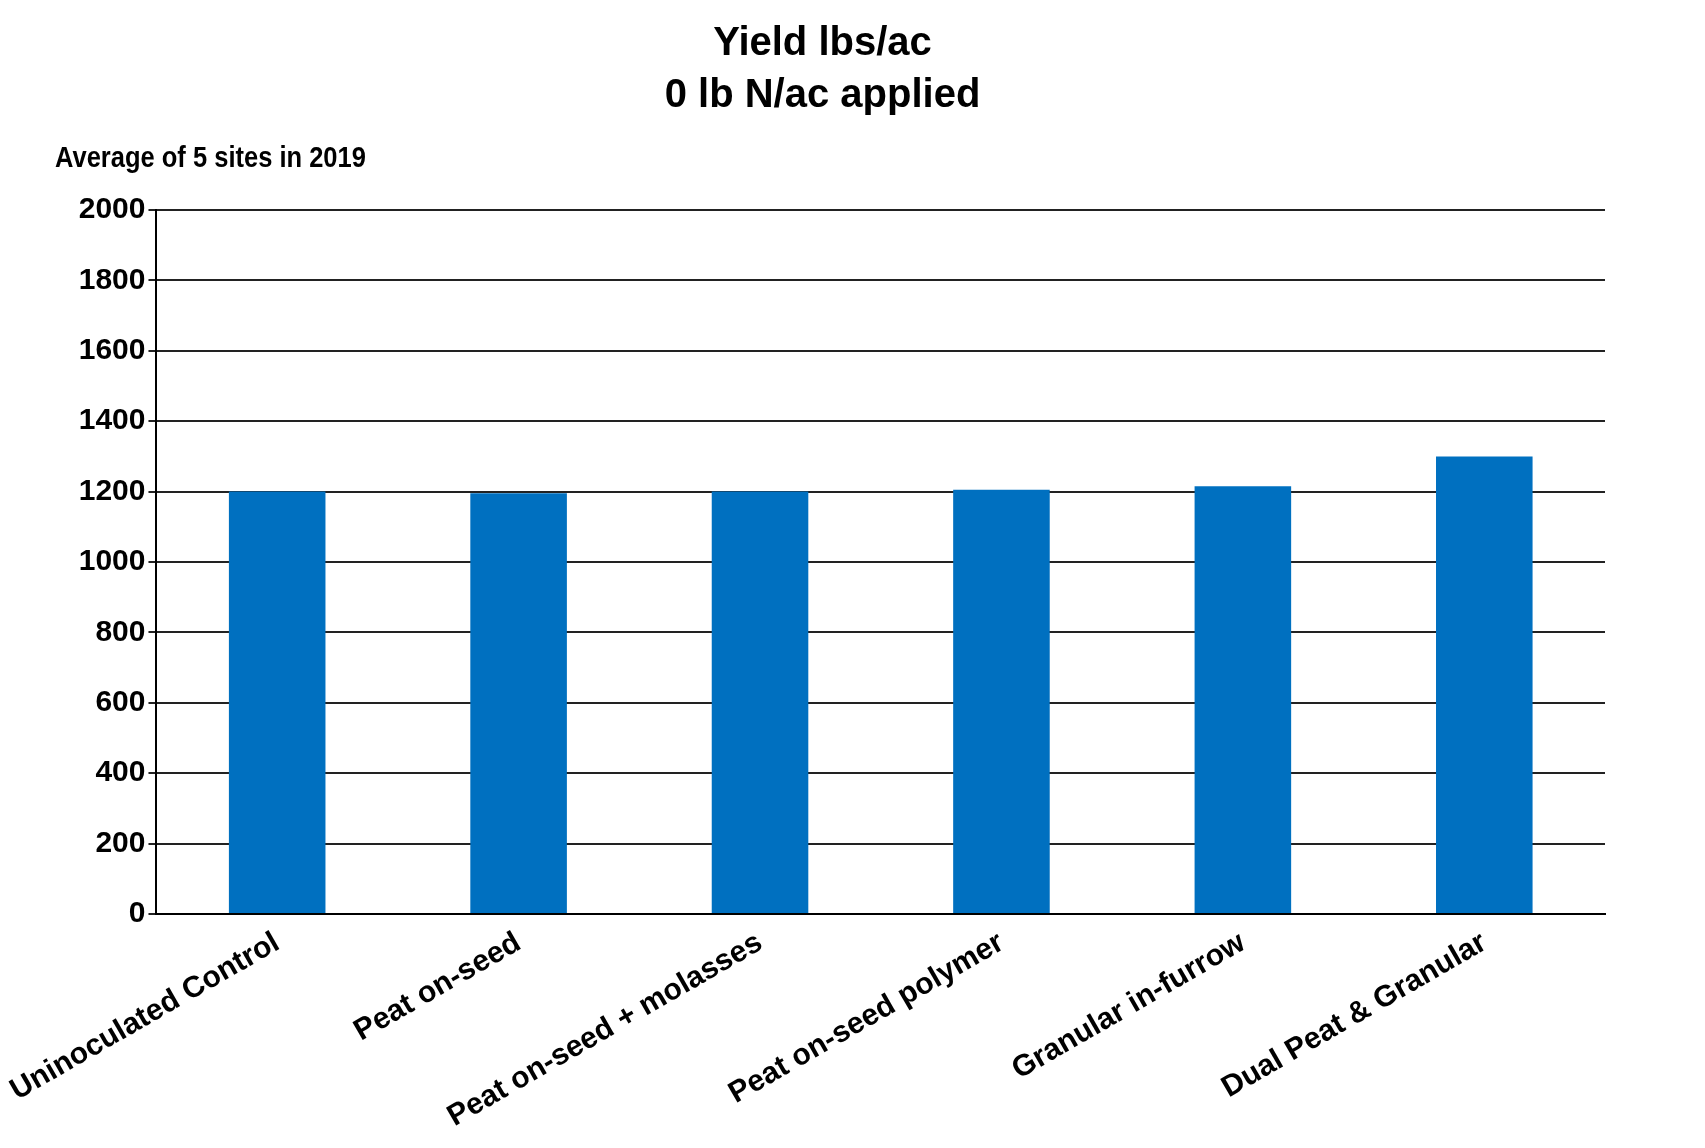 The image size is (1705, 1148). Describe the element at coordinates (822, 93) in the screenshot. I see `chart-subtitle: 0 lb N/ac applied` at that location.